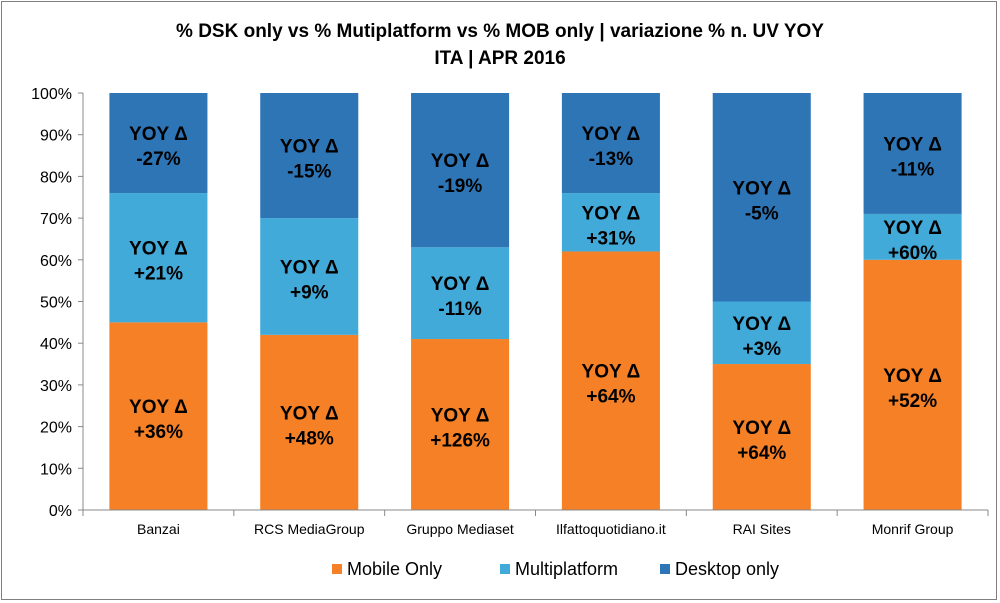  What do you see at coordinates (56, 219) in the screenshot?
I see `y-tick-label: 70%` at bounding box center [56, 219].